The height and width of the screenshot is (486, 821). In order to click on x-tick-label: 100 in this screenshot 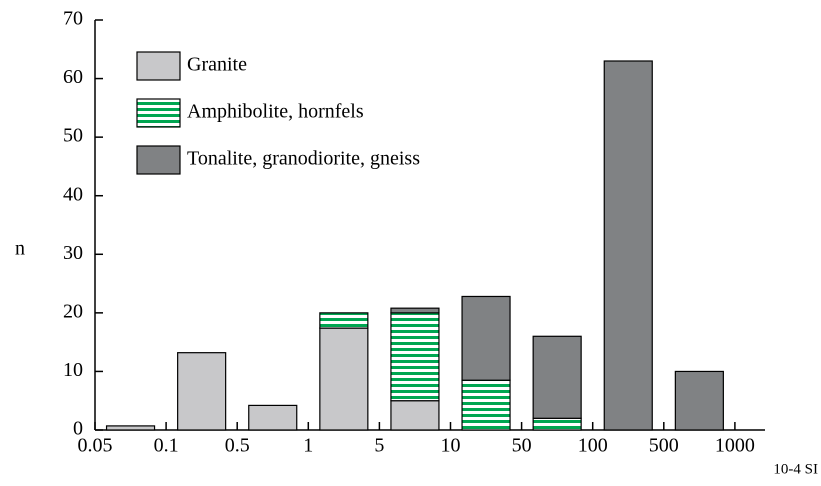, I will do `click(593, 446)`.